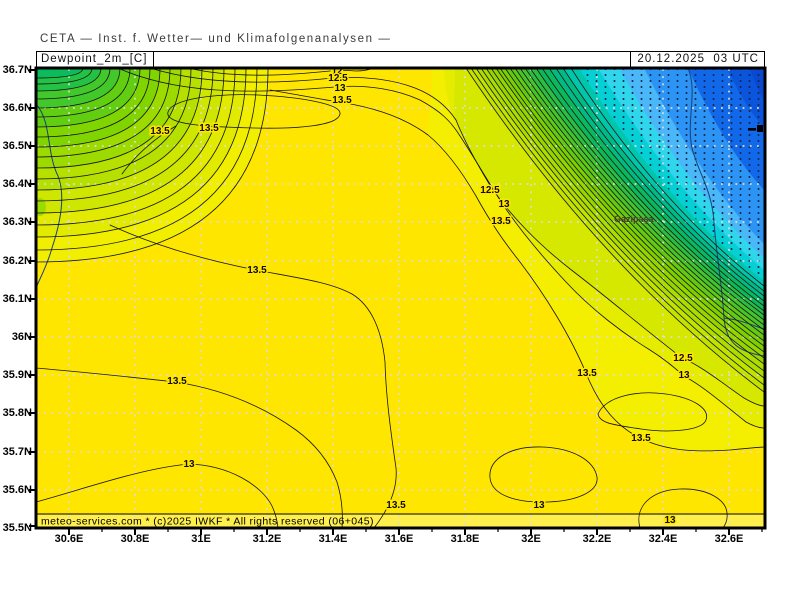 This screenshot has height=600, width=800. I want to click on lat-label: 35.5N, so click(17, 528).